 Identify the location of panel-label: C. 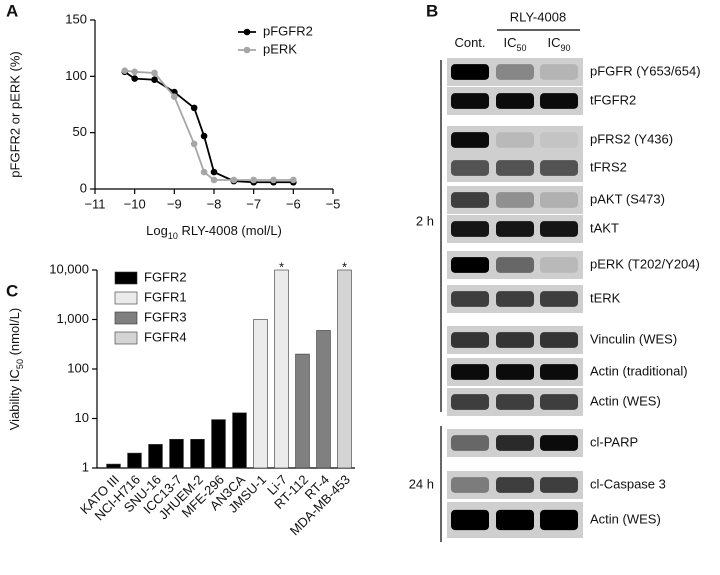
(12, 290).